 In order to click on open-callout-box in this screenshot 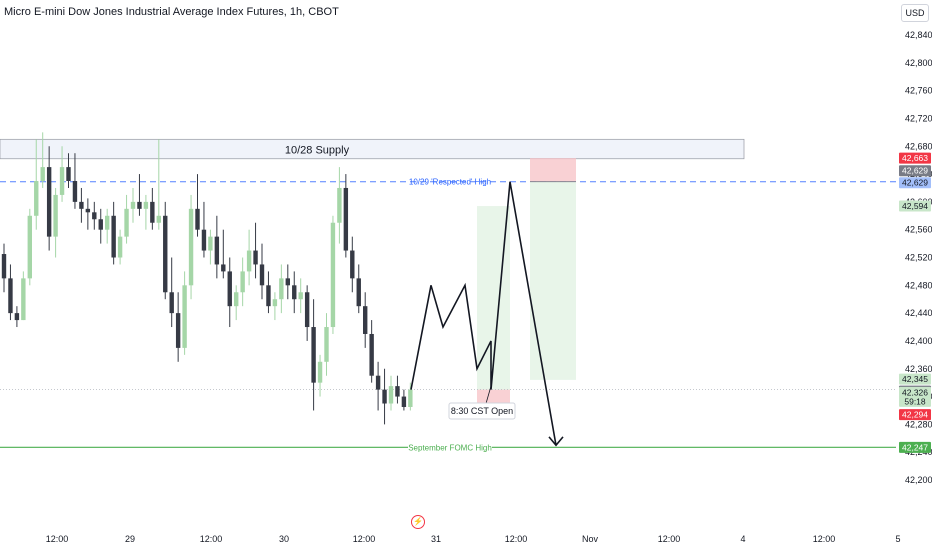, I will do `click(482, 411)`.